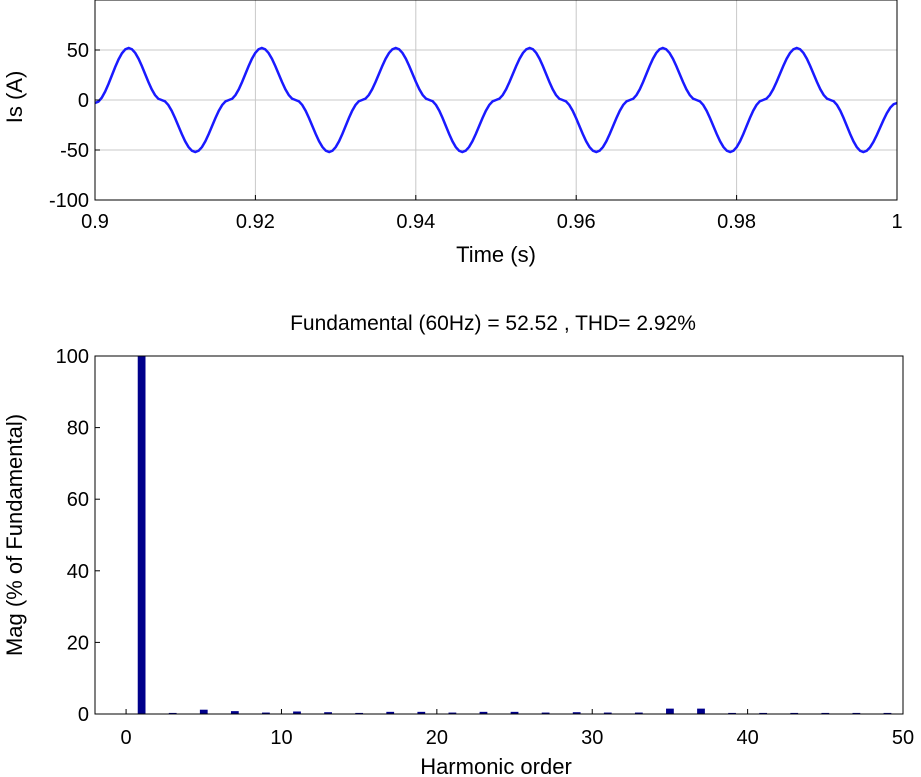  What do you see at coordinates (14, 535) in the screenshot?
I see `spectrum-y-axis-label: Mag (% of Fundamental)` at bounding box center [14, 535].